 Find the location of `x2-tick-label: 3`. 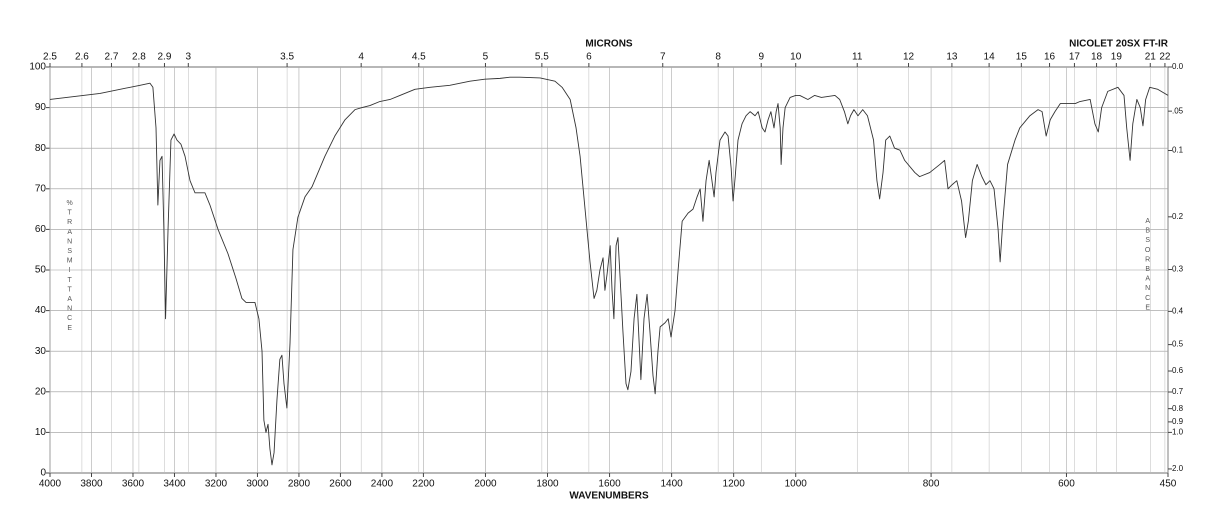

x2-tick-label: 3 is located at coordinates (189, 57).